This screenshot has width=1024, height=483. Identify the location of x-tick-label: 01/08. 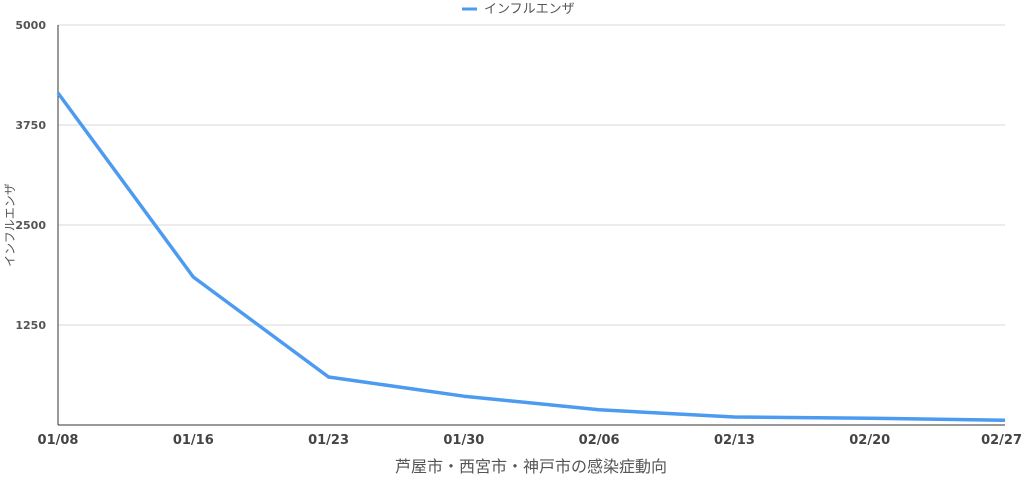
(58, 440).